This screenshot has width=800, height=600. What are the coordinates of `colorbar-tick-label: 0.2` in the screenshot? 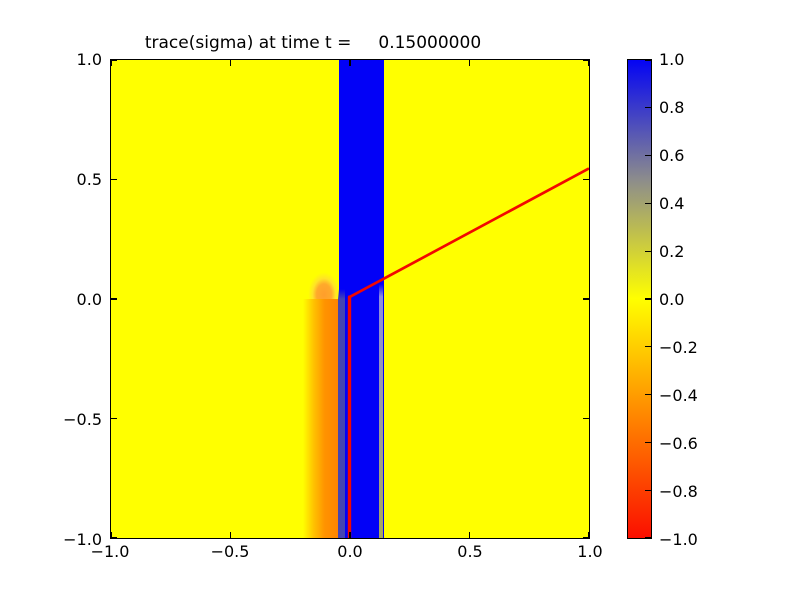 It's located at (672, 251).